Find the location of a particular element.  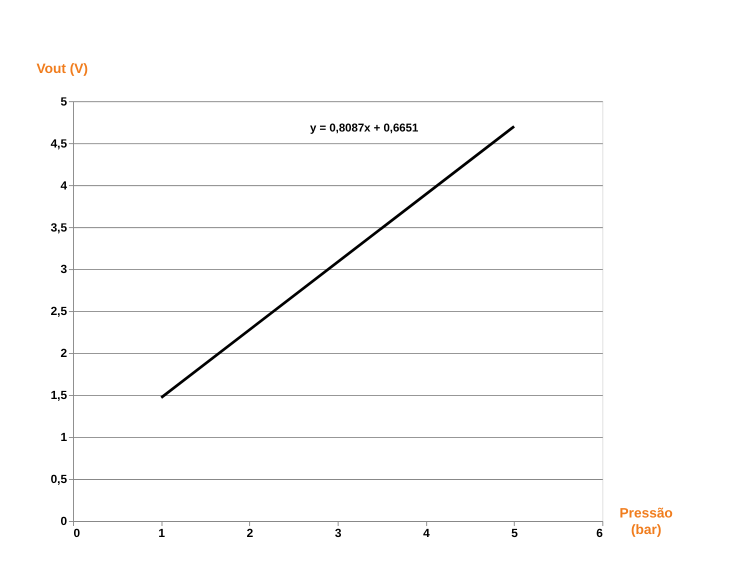

x-tick-label: 3 is located at coordinates (338, 533).